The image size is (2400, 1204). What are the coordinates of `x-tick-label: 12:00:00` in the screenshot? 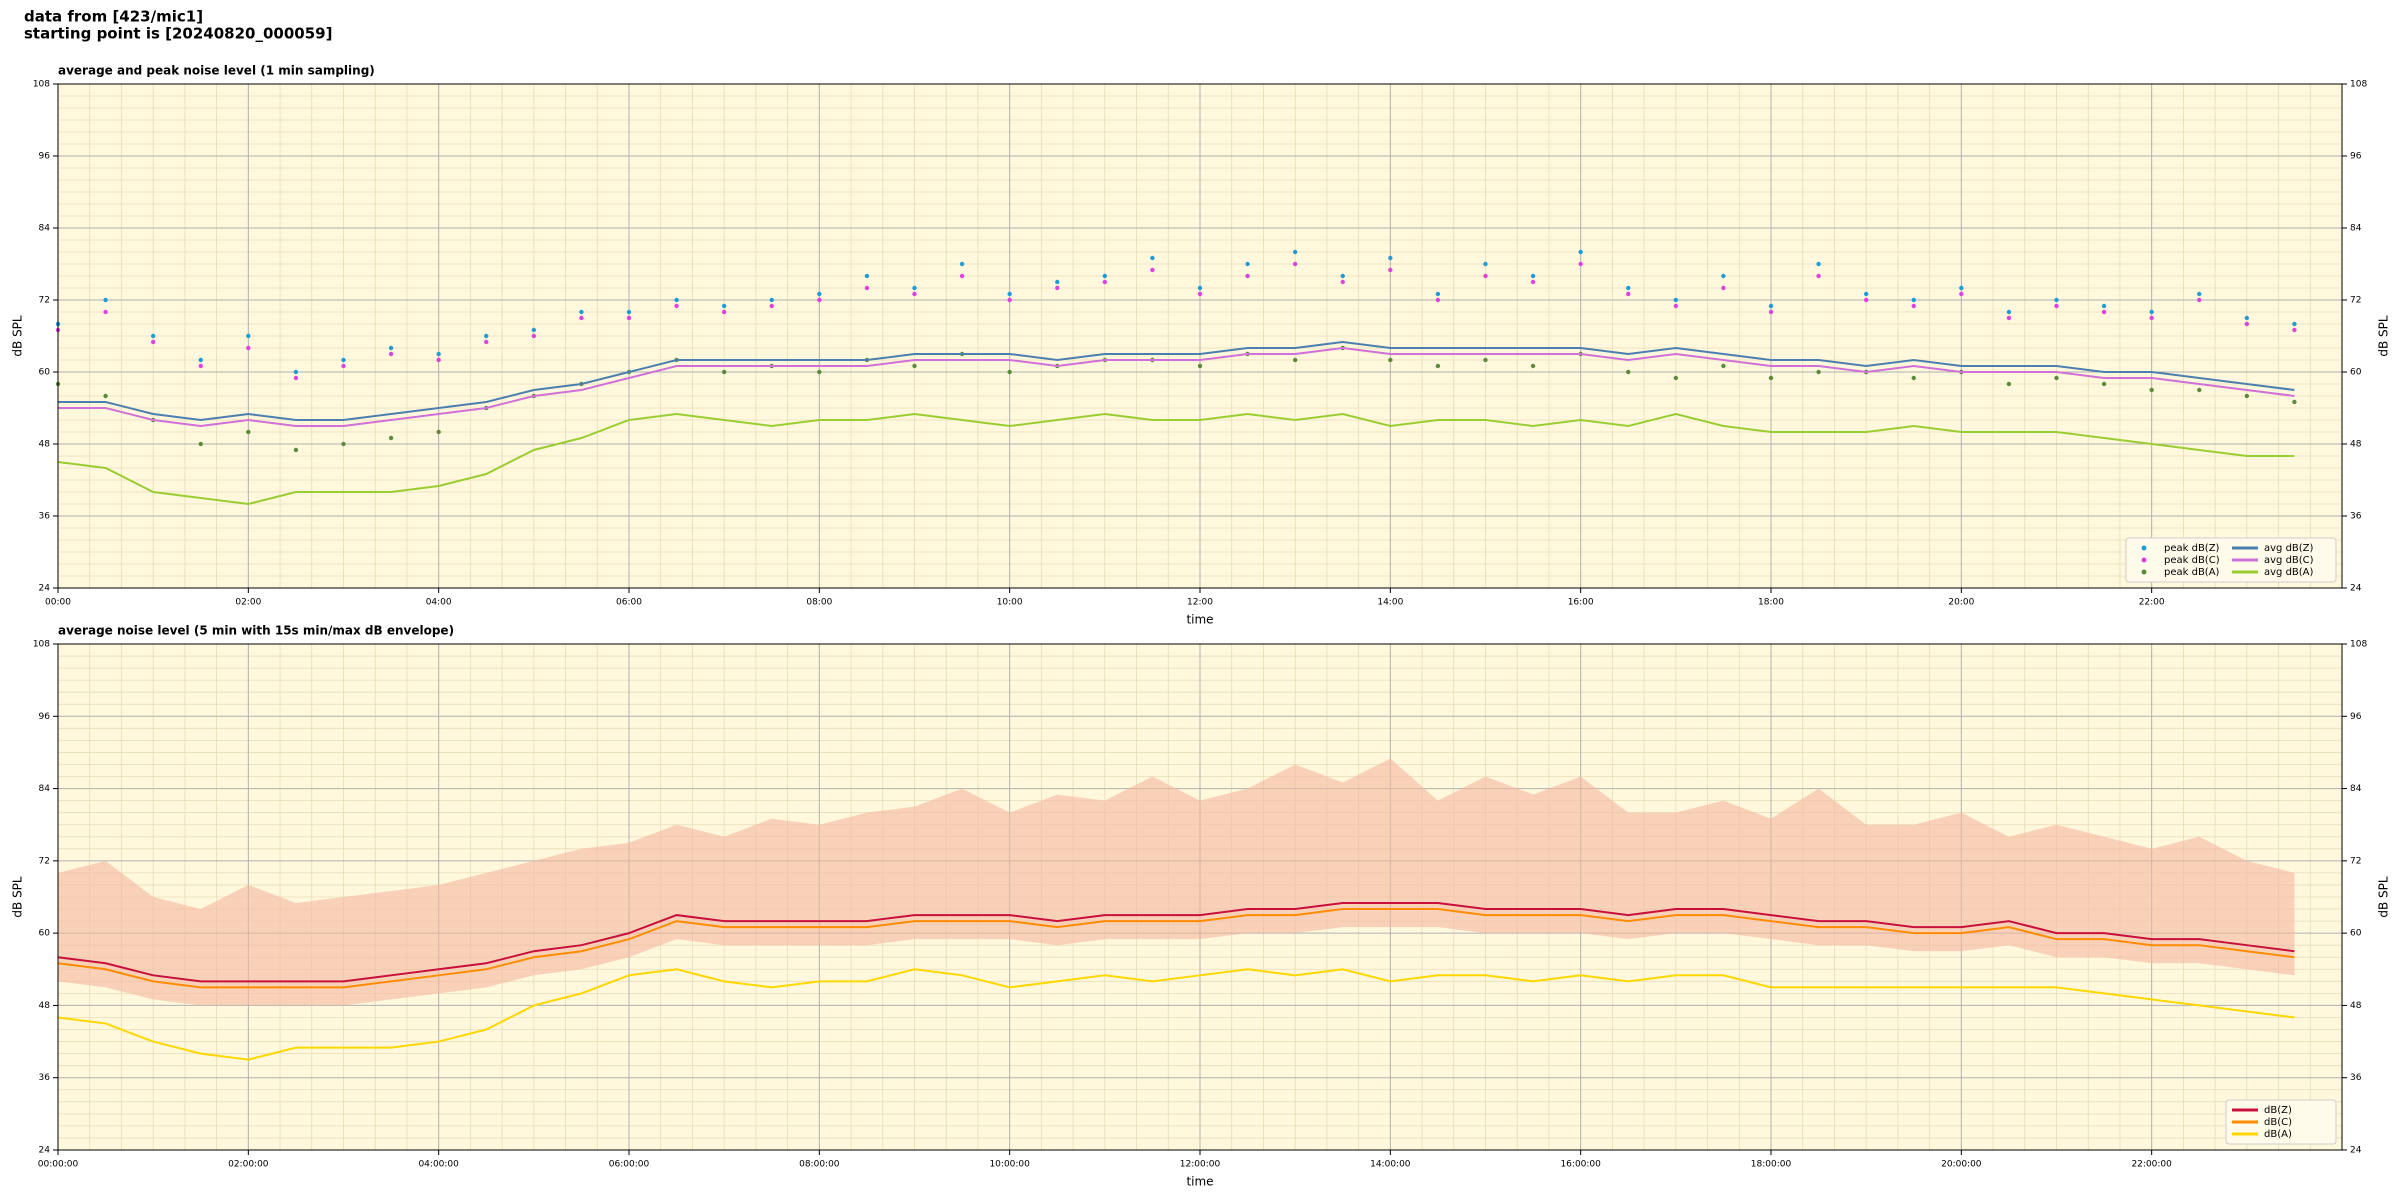 It's located at (1200, 1165).